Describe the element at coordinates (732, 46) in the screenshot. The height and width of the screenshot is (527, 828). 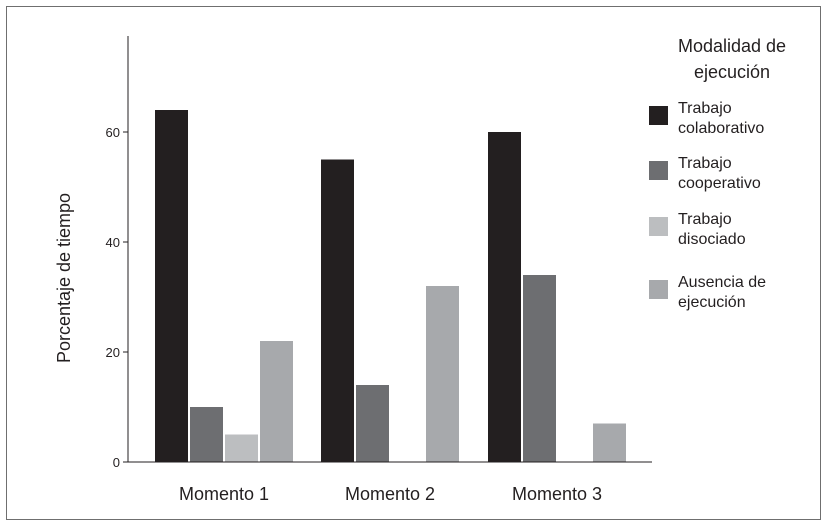
I see `legend-title: Modalidad de` at that location.